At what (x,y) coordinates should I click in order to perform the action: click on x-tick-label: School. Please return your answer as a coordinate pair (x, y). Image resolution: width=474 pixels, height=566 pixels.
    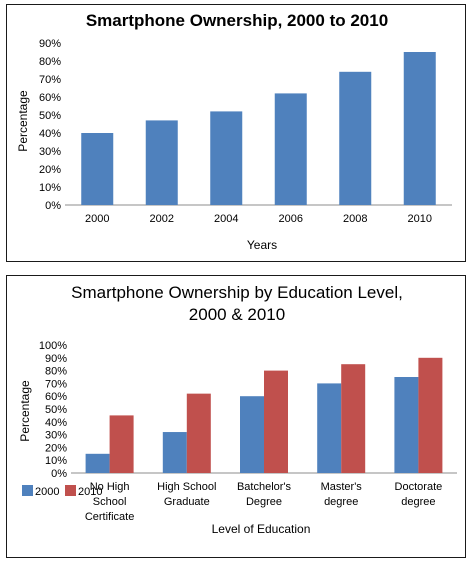
    Looking at the image, I should click on (110, 502).